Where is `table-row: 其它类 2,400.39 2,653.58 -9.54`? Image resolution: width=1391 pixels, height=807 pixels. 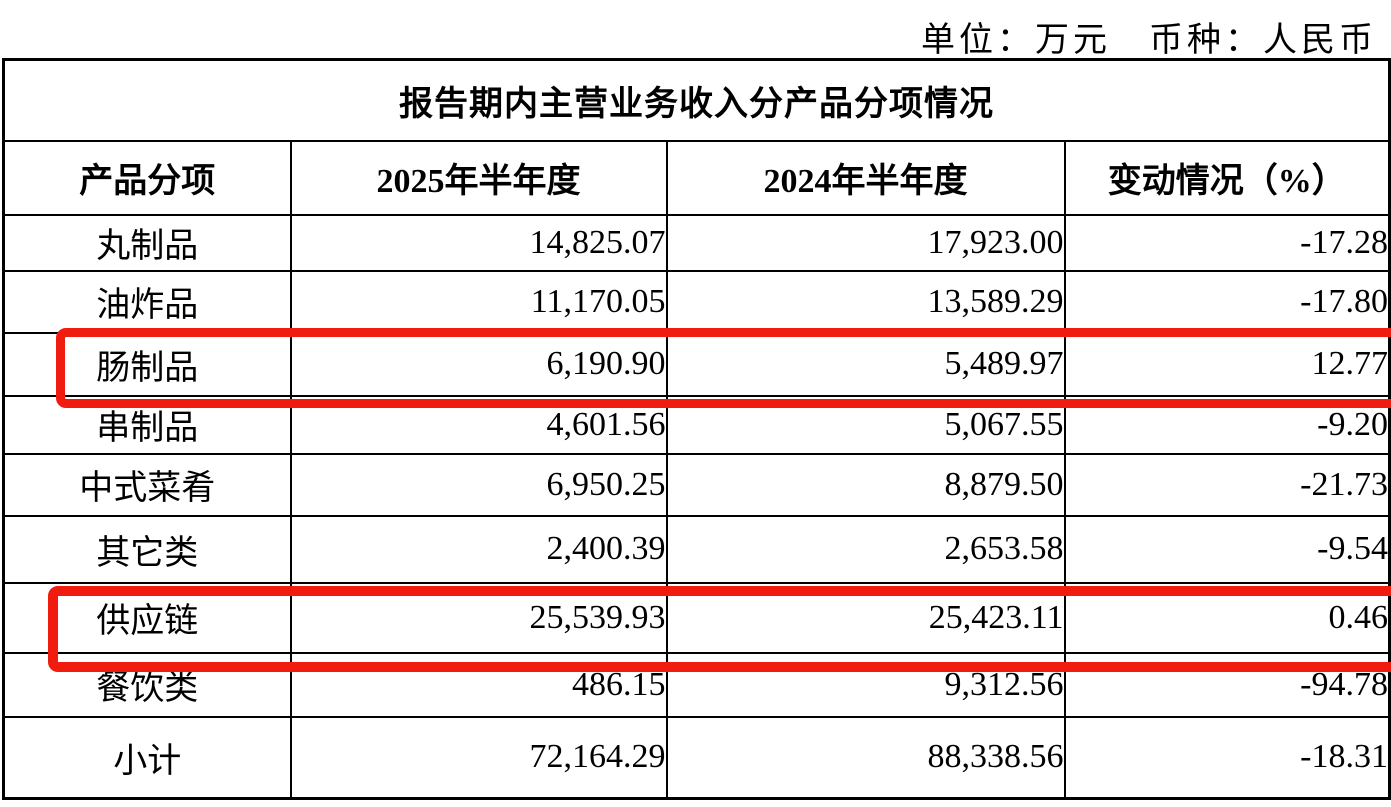
table-row: 其它类 2,400.39 2,653.58 -9.54 is located at coordinates (696, 549).